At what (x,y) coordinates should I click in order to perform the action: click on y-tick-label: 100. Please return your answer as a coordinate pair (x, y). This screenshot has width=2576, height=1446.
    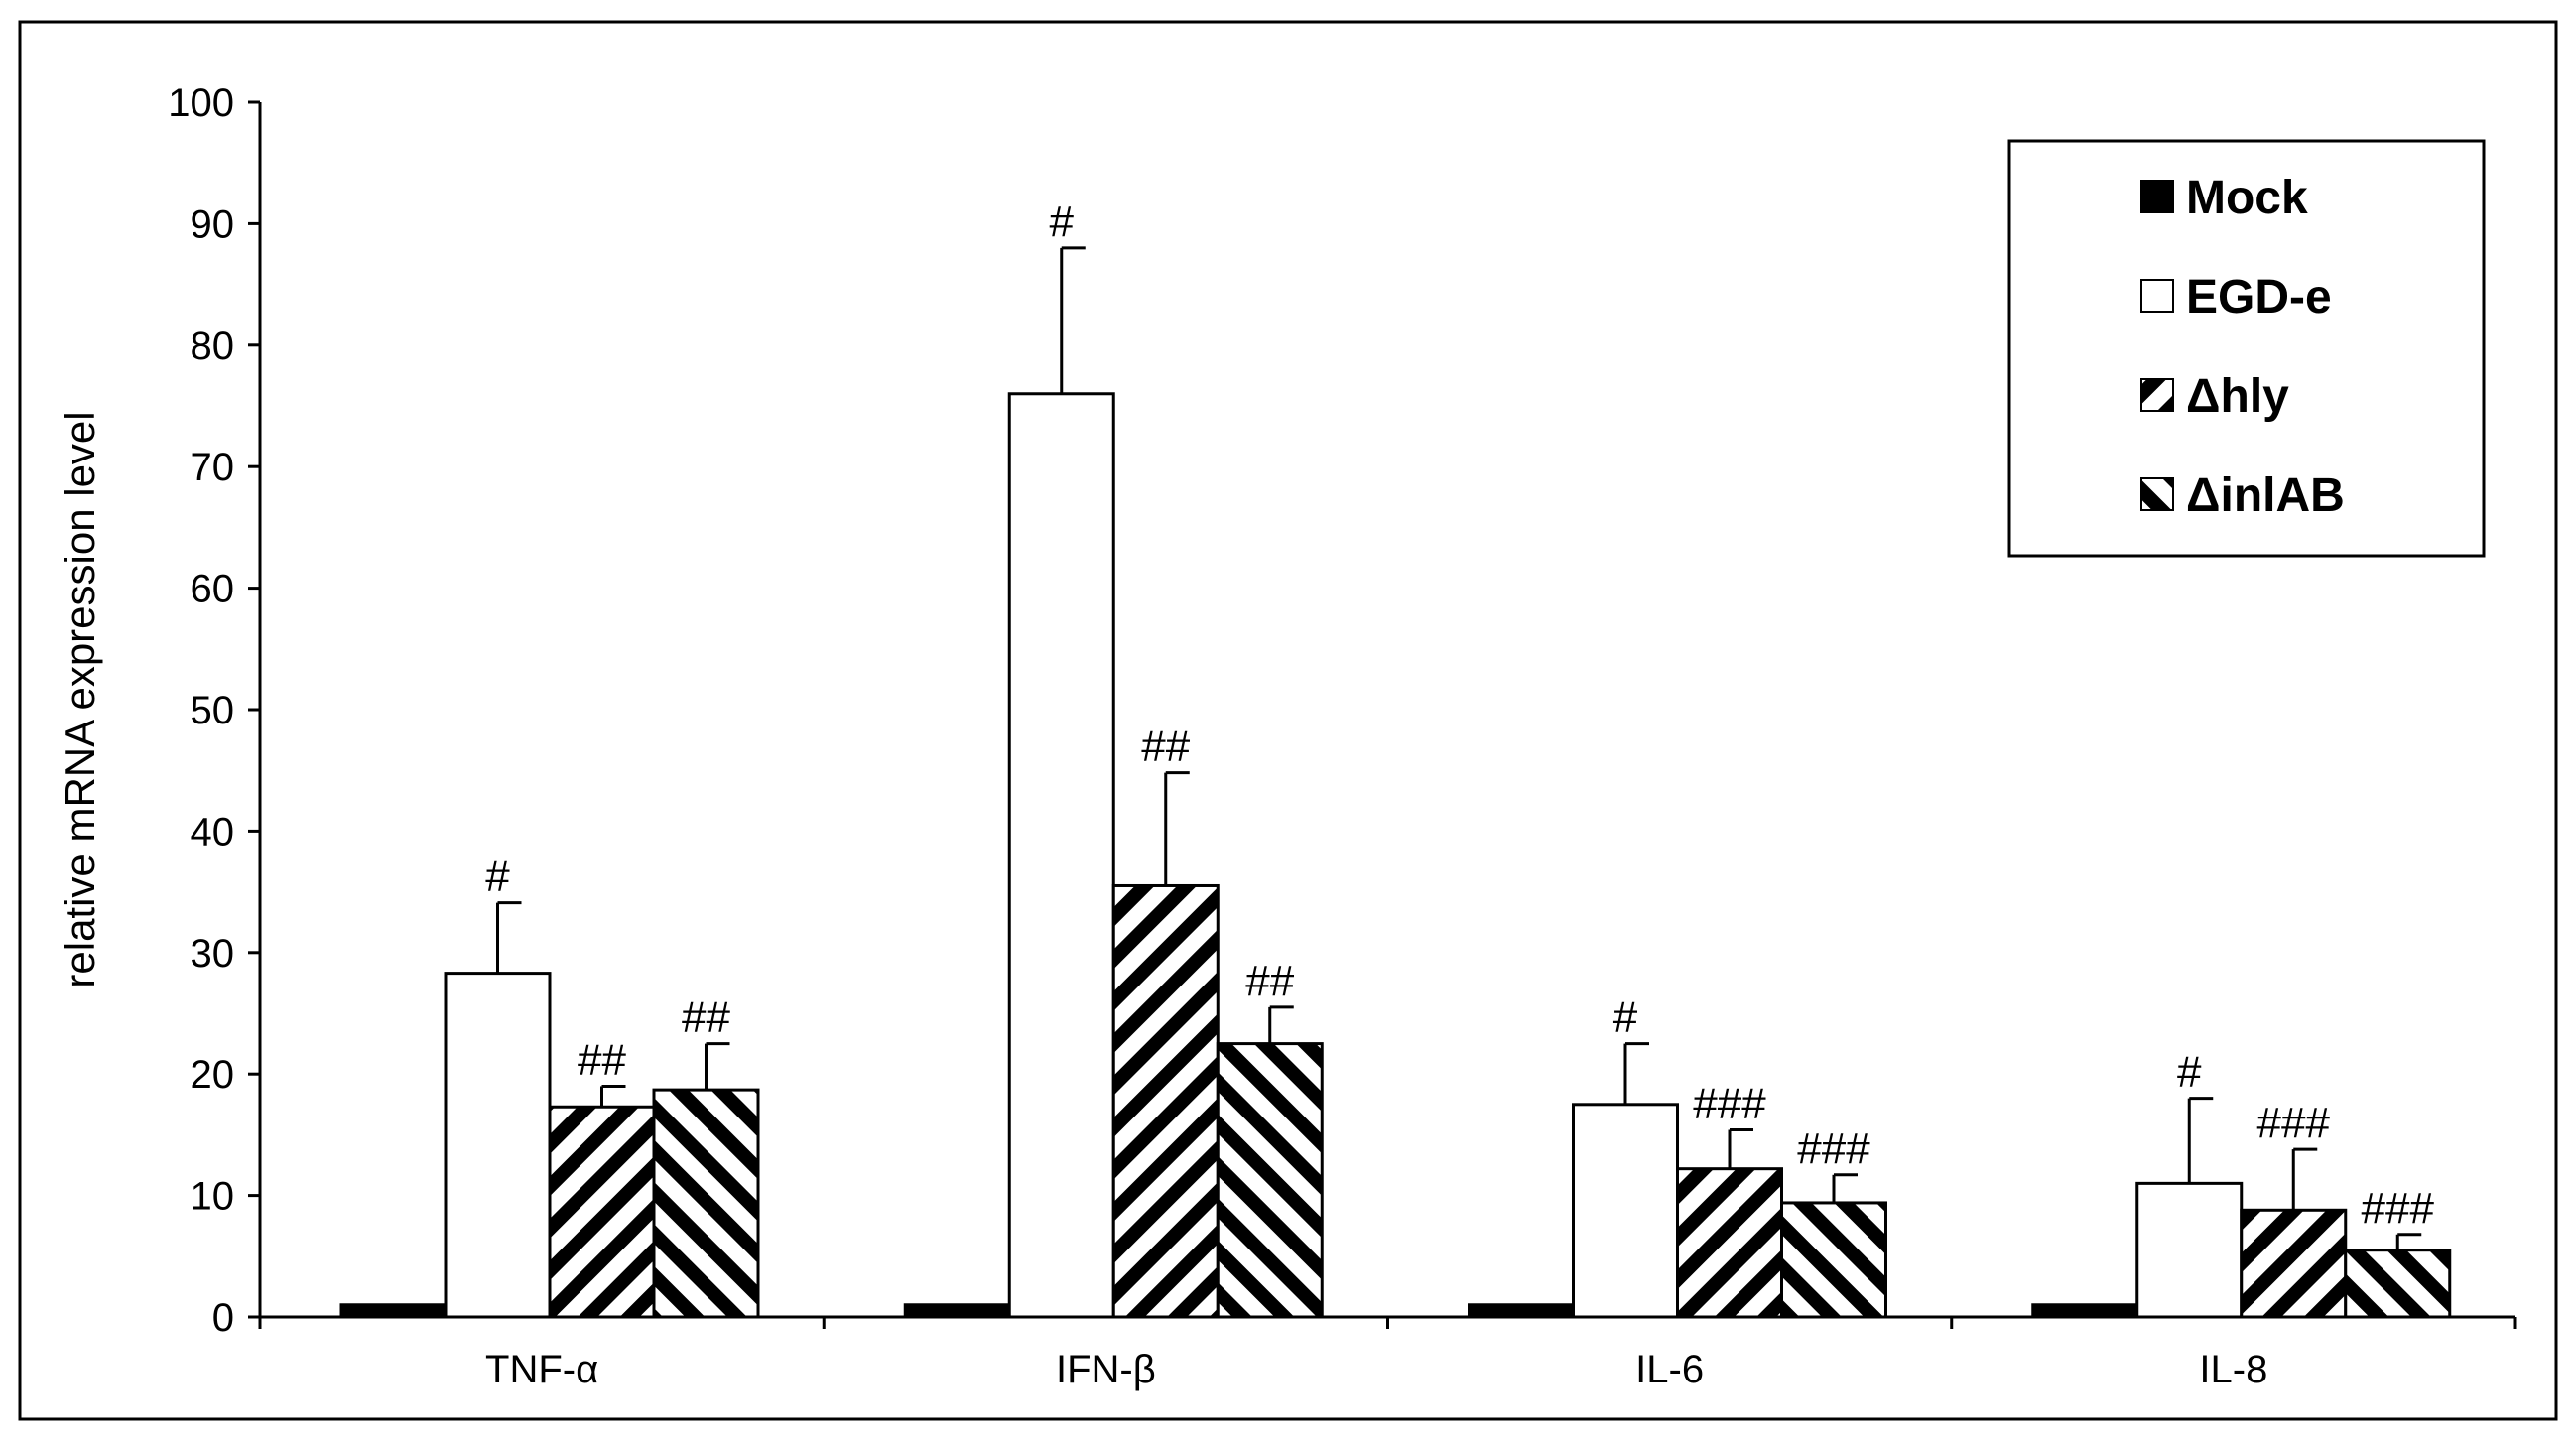
    Looking at the image, I should click on (201, 103).